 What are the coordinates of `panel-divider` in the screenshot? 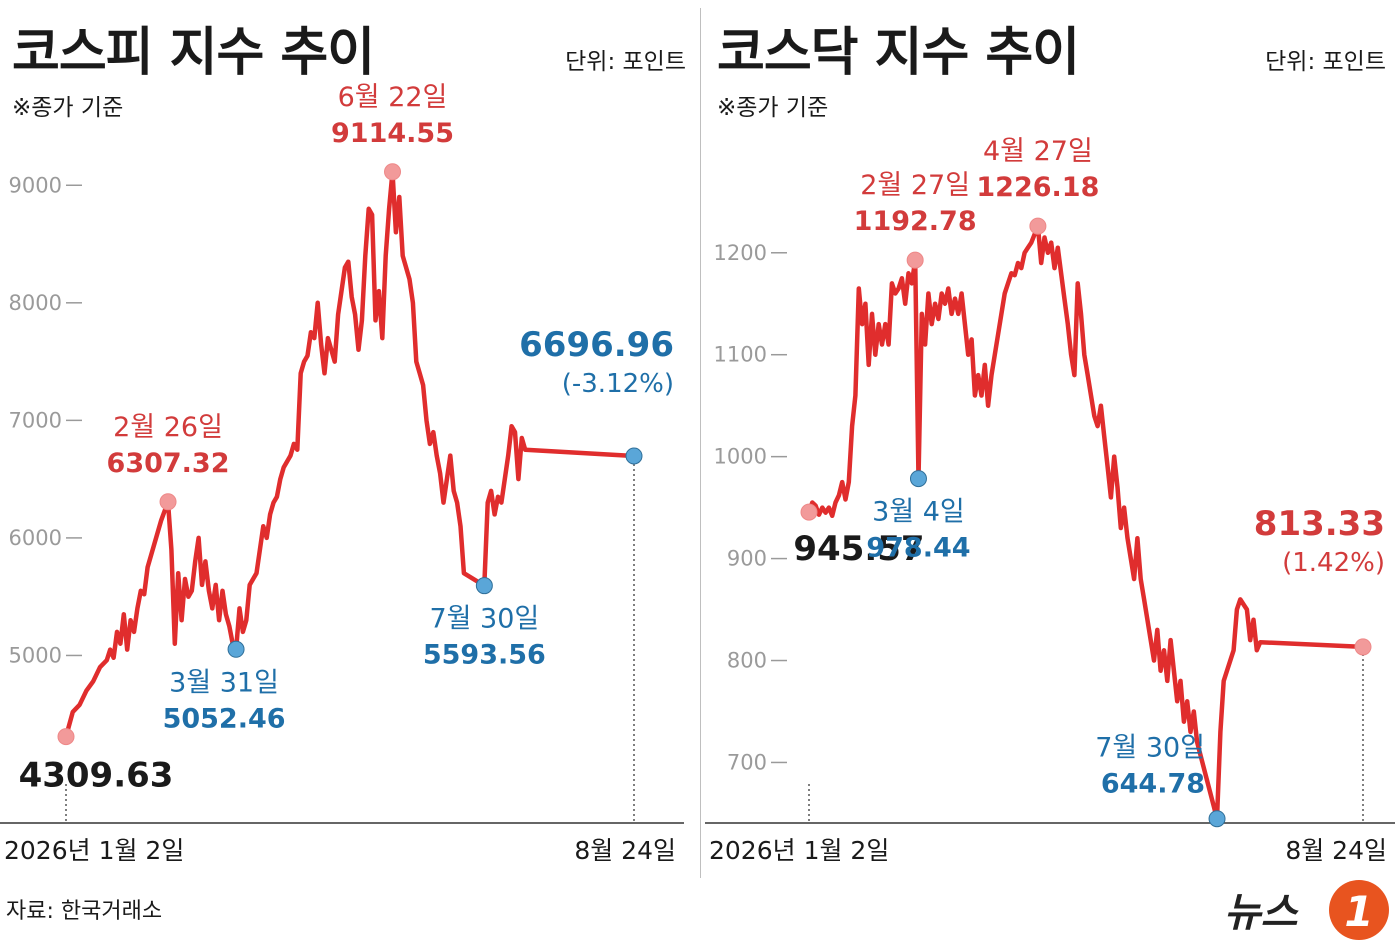 It's located at (700, 443).